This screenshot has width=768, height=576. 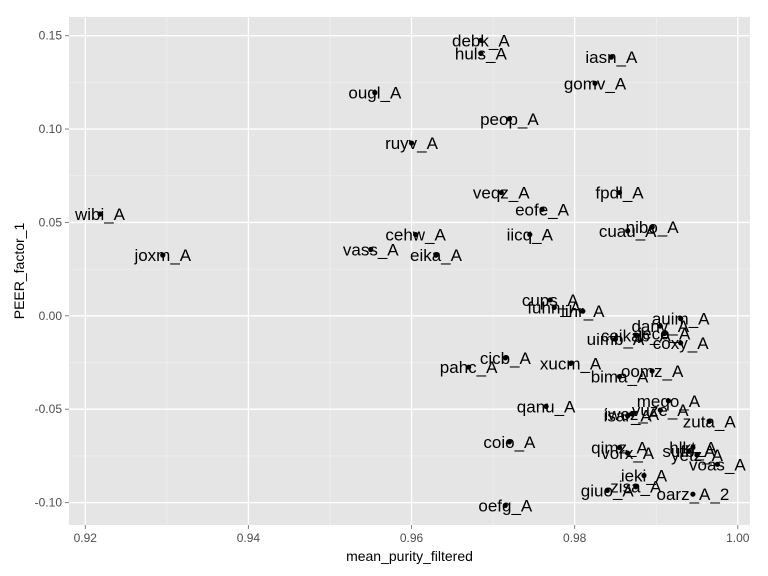 I want to click on point-label: cicb_A, so click(x=506, y=358).